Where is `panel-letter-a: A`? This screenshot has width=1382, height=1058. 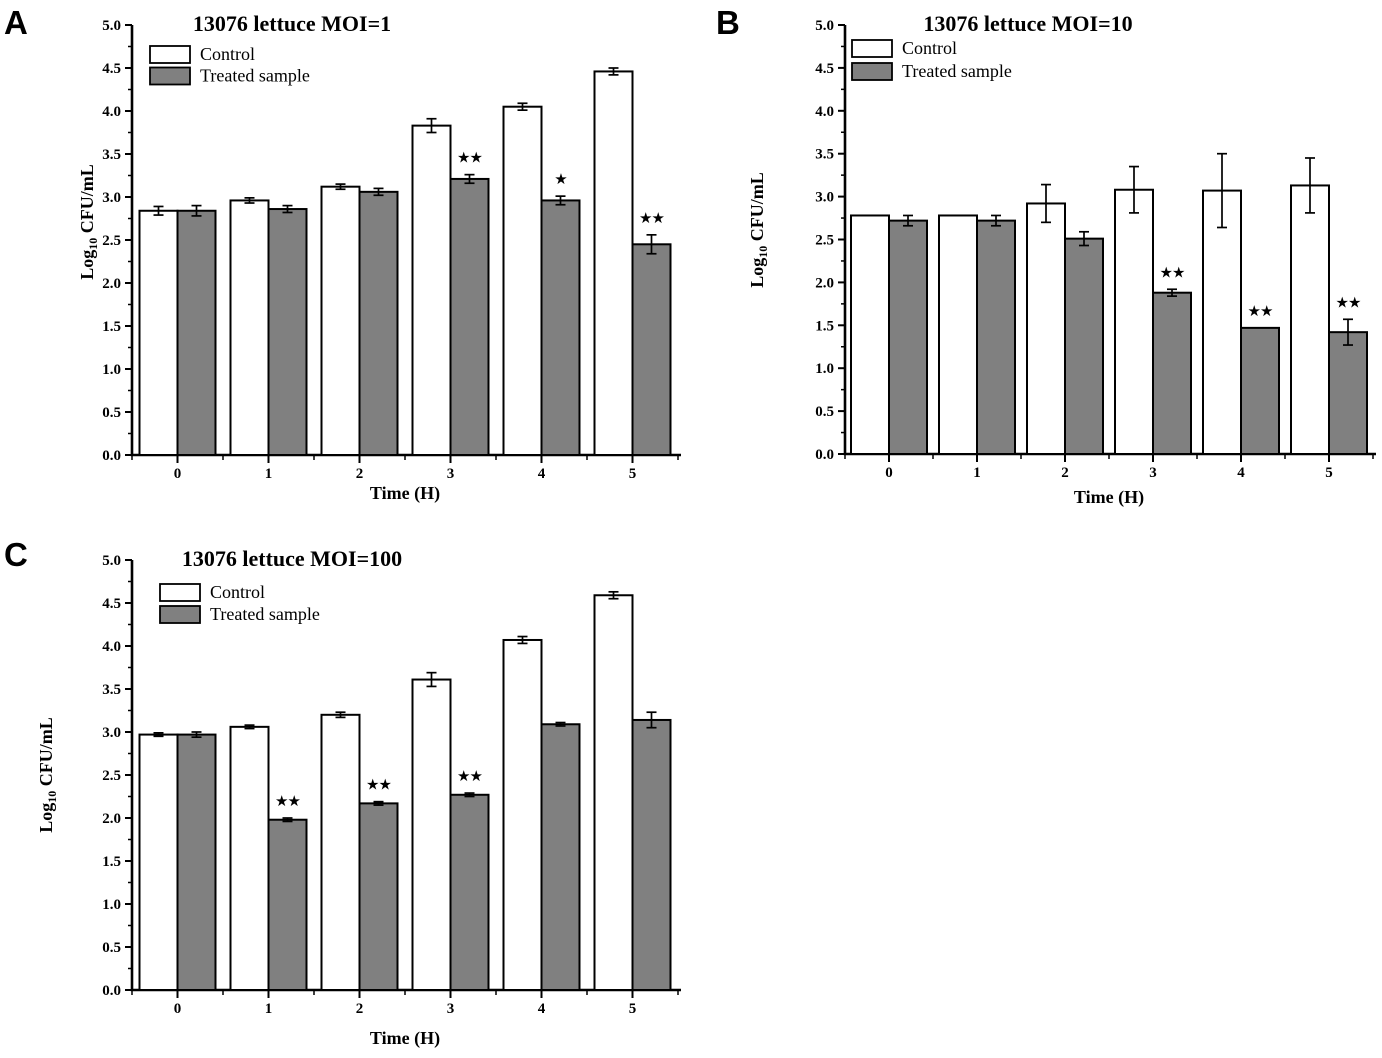
panel-letter-a: A is located at coordinates (16, 22).